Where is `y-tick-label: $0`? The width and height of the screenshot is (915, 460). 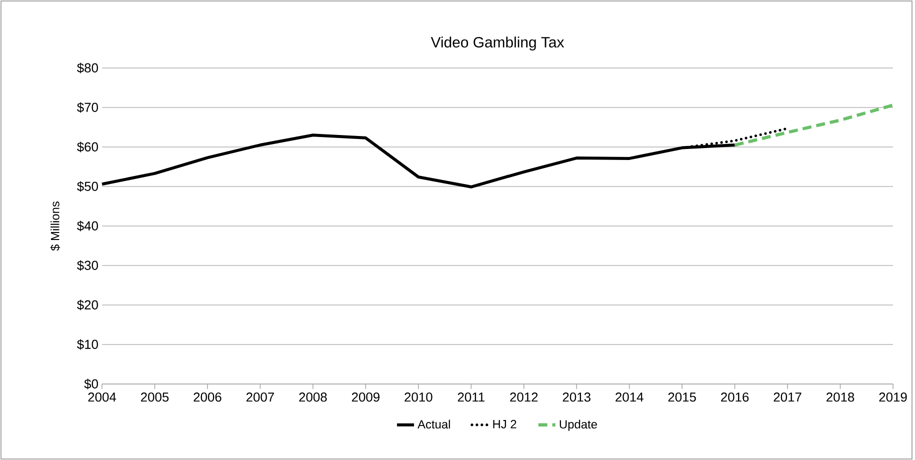 y-tick-label: $0 is located at coordinates (91, 384).